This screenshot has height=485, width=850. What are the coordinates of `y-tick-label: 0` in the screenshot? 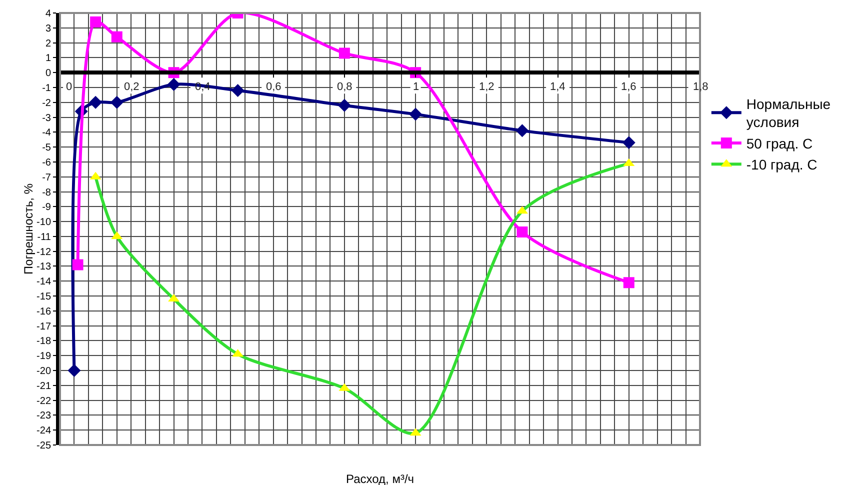 It's located at (48, 74).